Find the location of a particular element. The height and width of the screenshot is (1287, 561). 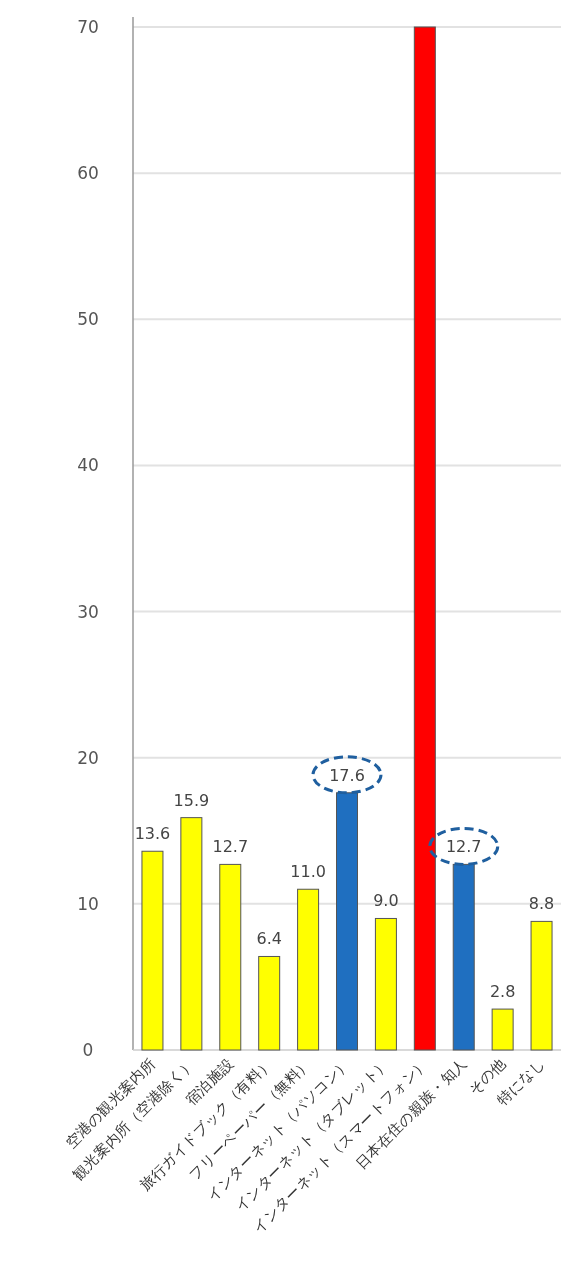

data-label: 9.0 is located at coordinates (386, 901).